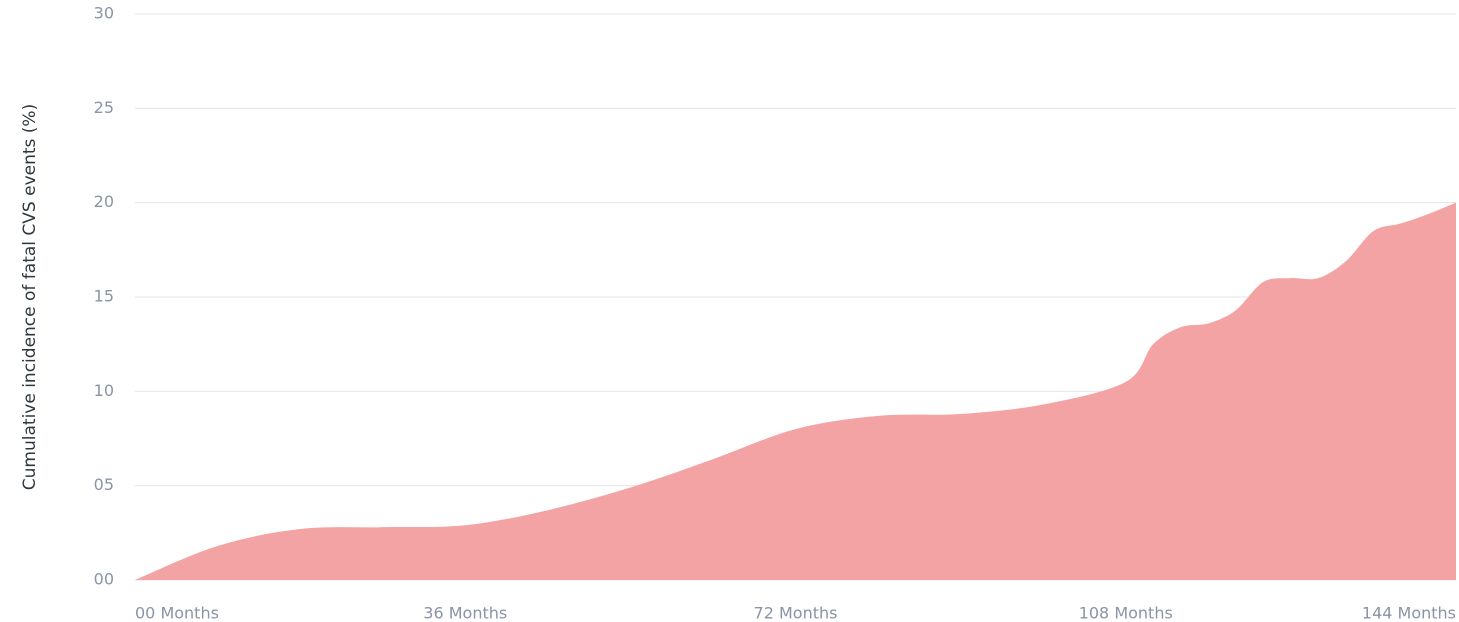 The height and width of the screenshot is (622, 1459). Describe the element at coordinates (104, 390) in the screenshot. I see `y-tick-label: 10` at that location.